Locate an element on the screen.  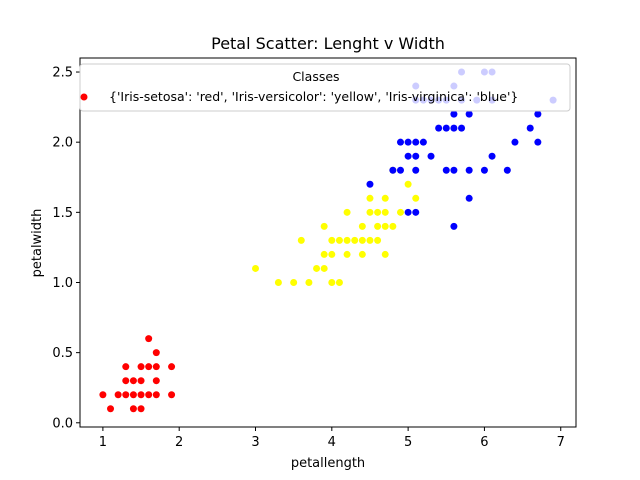
x-axis-label: petallength is located at coordinates (328, 463).